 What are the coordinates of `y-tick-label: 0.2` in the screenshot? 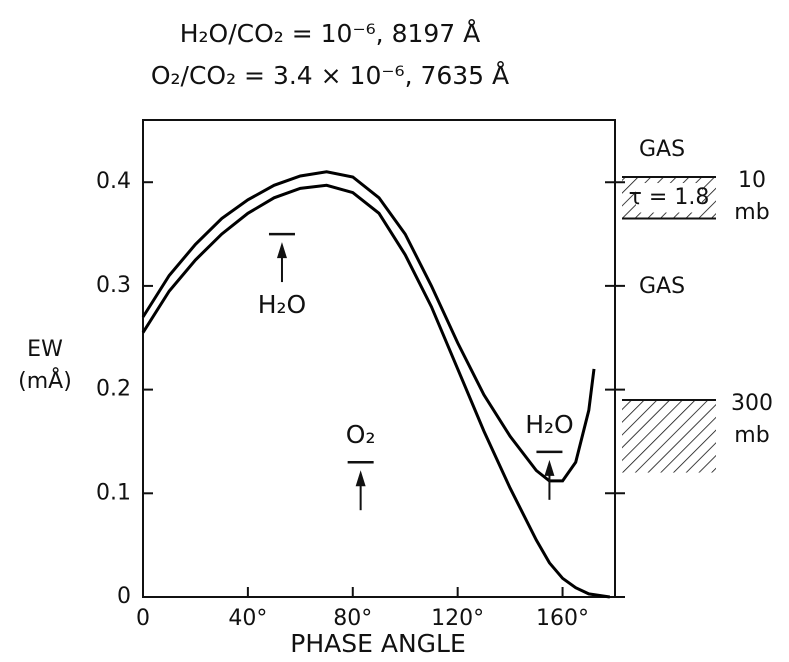 It's located at (113, 389).